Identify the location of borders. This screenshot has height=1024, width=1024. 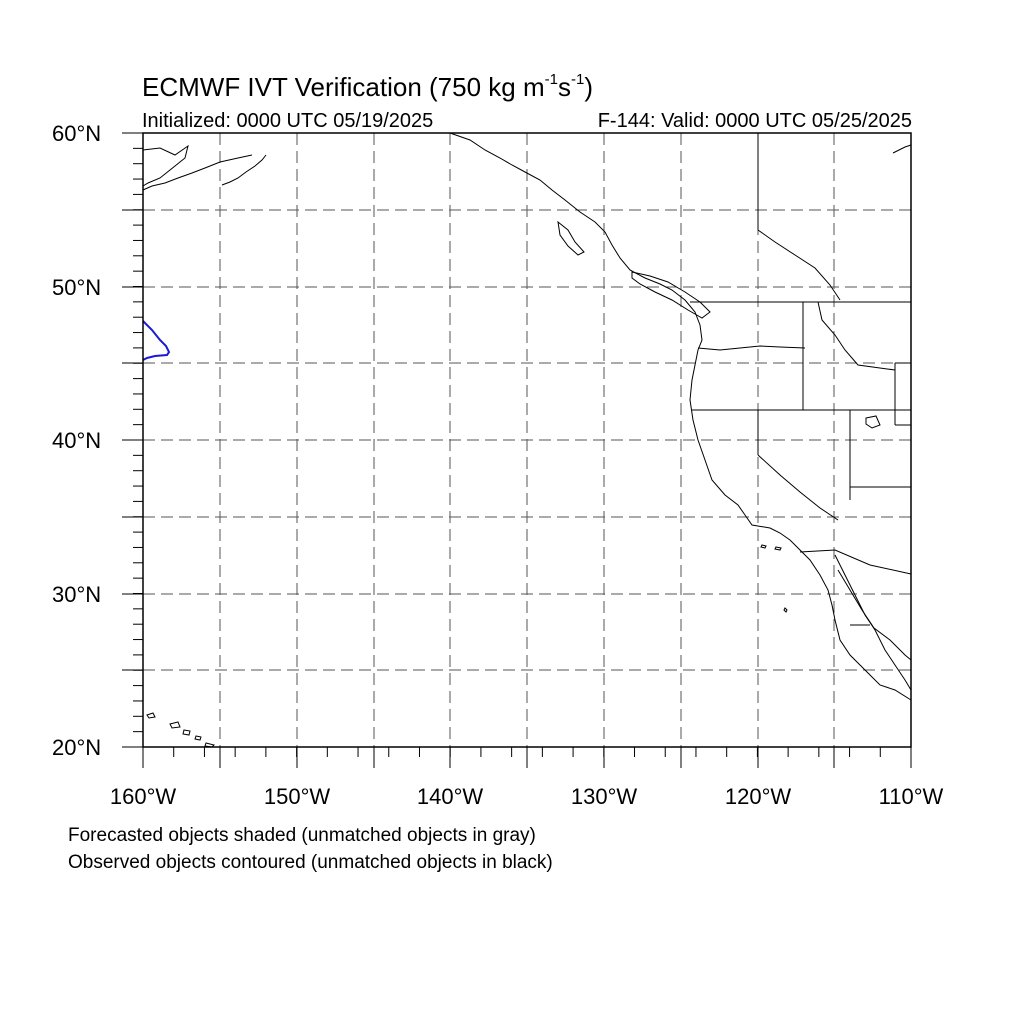
(801, 379).